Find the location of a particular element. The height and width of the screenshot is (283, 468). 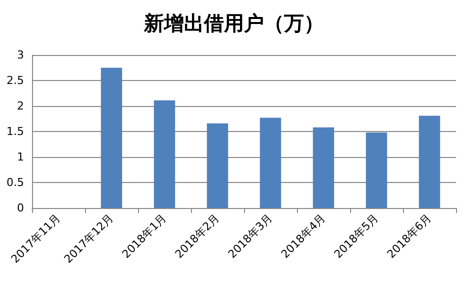

y-tick-label: 1.5 is located at coordinates (15, 131).